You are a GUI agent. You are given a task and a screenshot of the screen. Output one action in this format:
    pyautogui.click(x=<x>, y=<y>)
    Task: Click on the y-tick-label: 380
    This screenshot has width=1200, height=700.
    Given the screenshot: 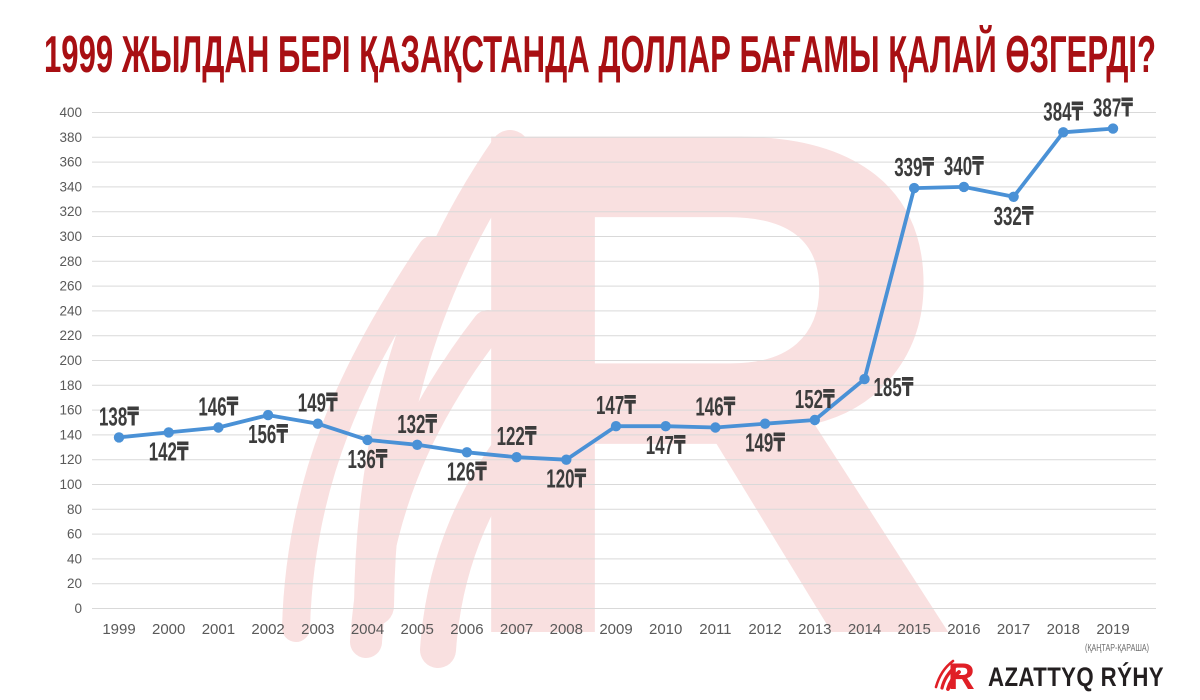 What is the action you would take?
    pyautogui.click(x=70, y=137)
    